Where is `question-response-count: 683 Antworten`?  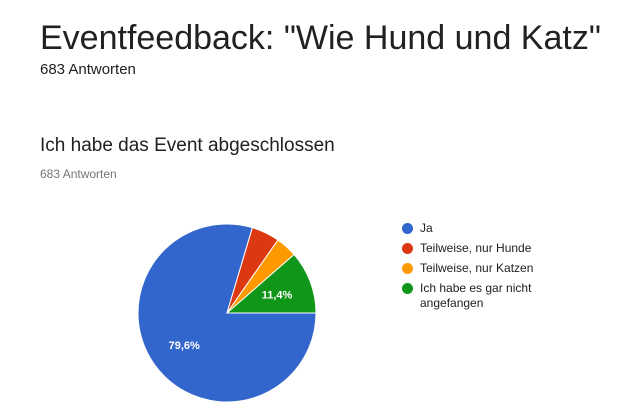
question-response-count: 683 Antworten is located at coordinates (78, 174).